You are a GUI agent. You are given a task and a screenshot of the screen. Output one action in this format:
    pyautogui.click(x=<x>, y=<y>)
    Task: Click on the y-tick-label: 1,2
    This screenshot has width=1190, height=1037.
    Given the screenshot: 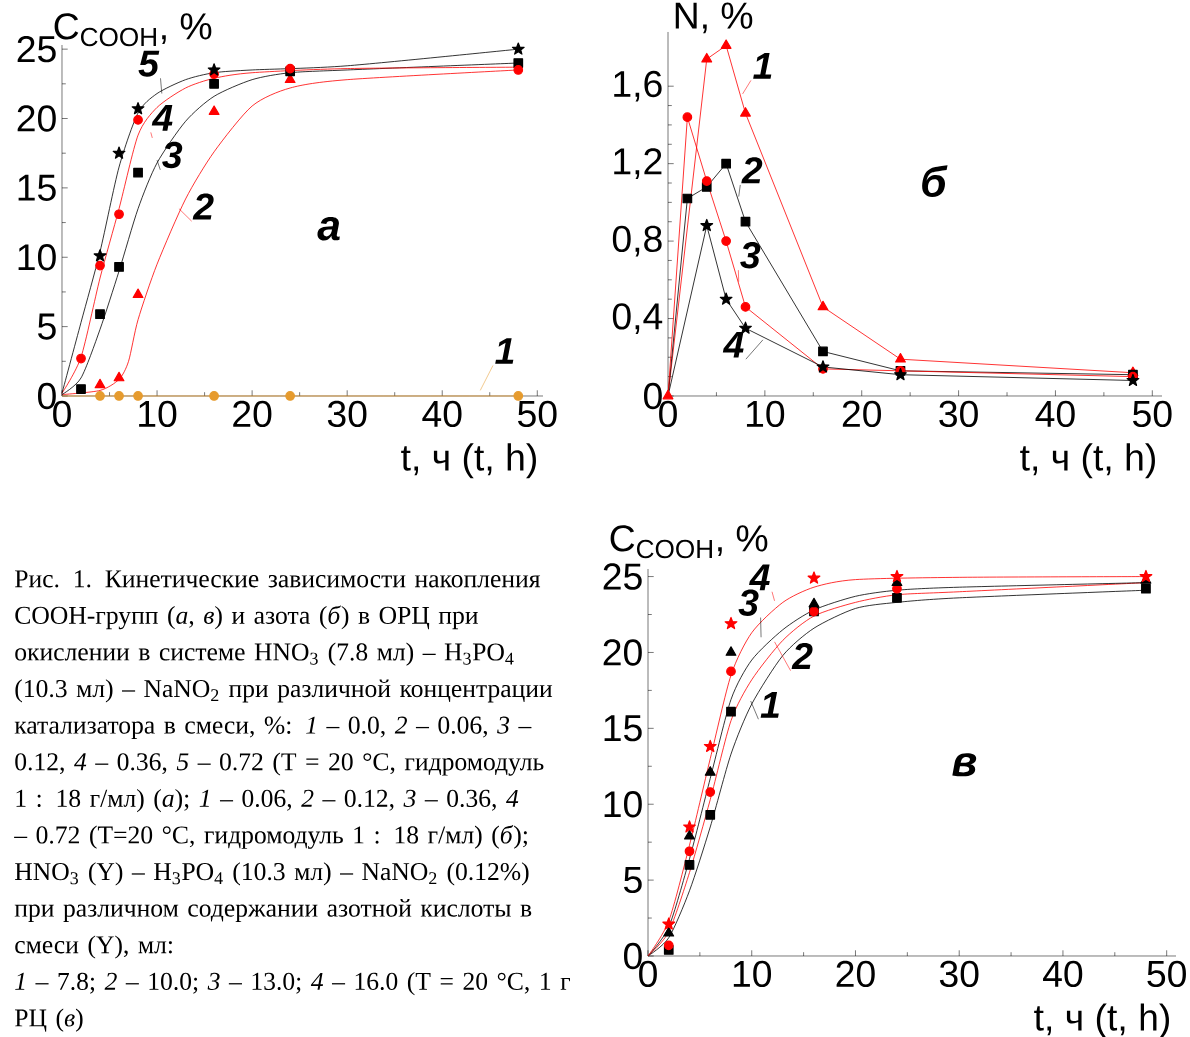 What is the action you would take?
    pyautogui.click(x=638, y=164)
    